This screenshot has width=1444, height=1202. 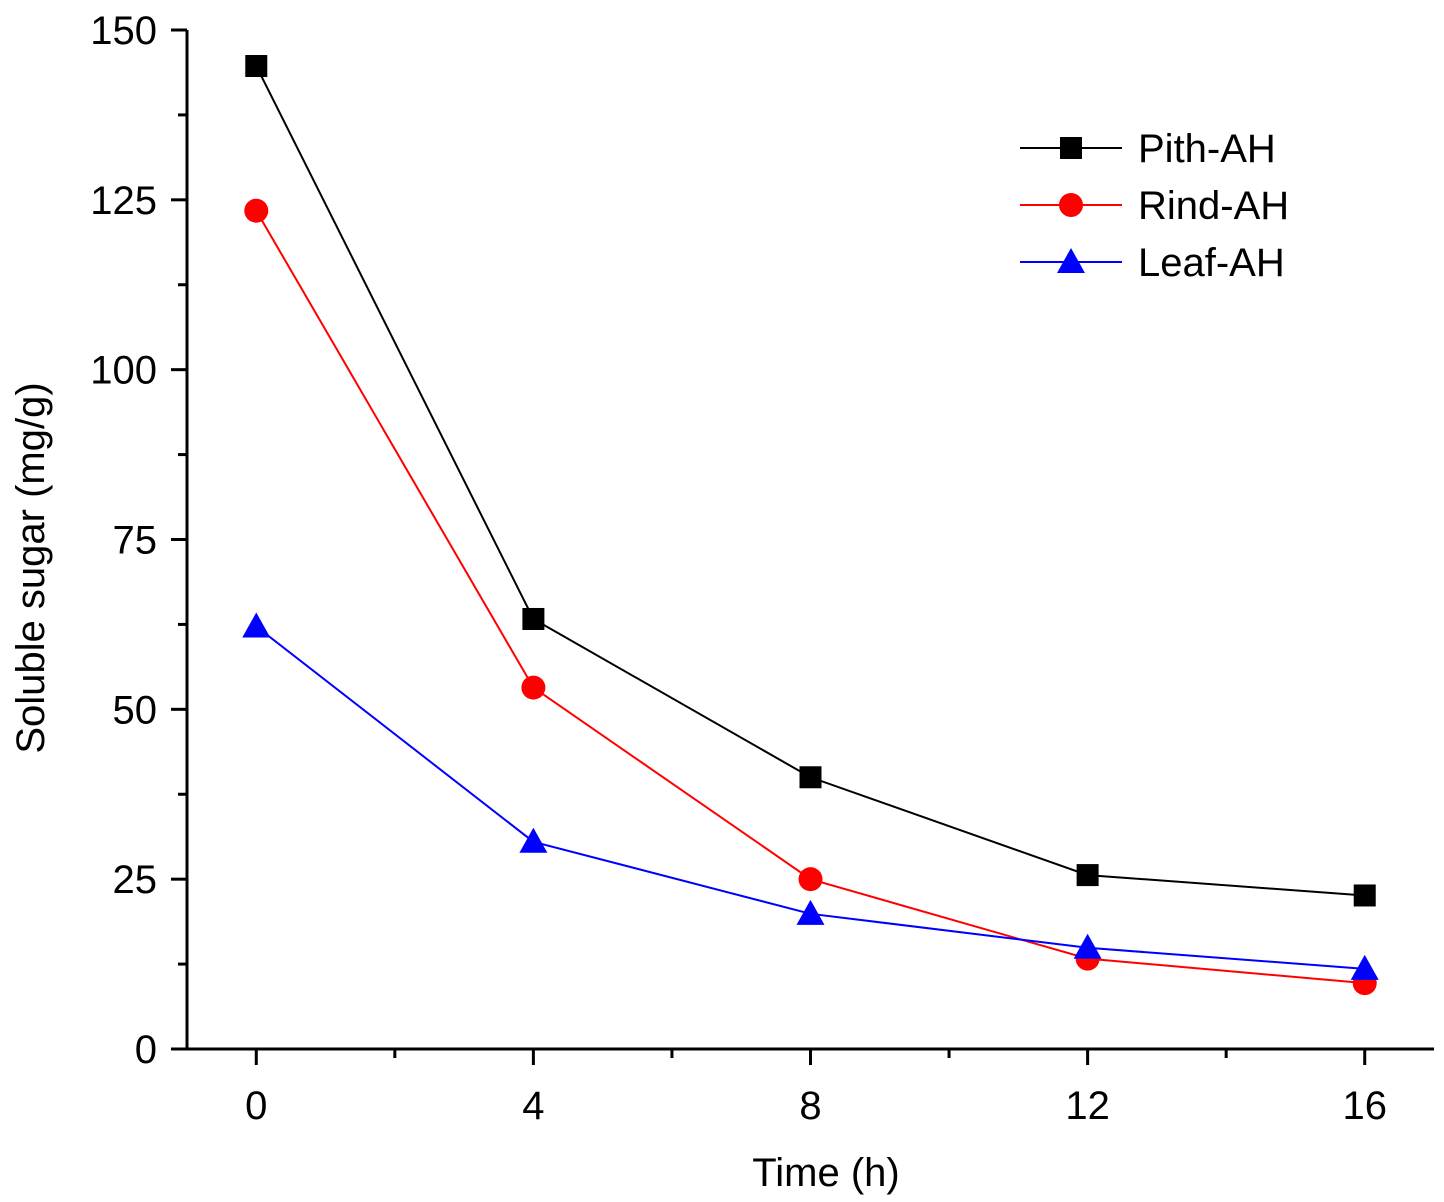 I want to click on legend-item-leaf-ah: Leaf-AH, so click(x=1152, y=263).